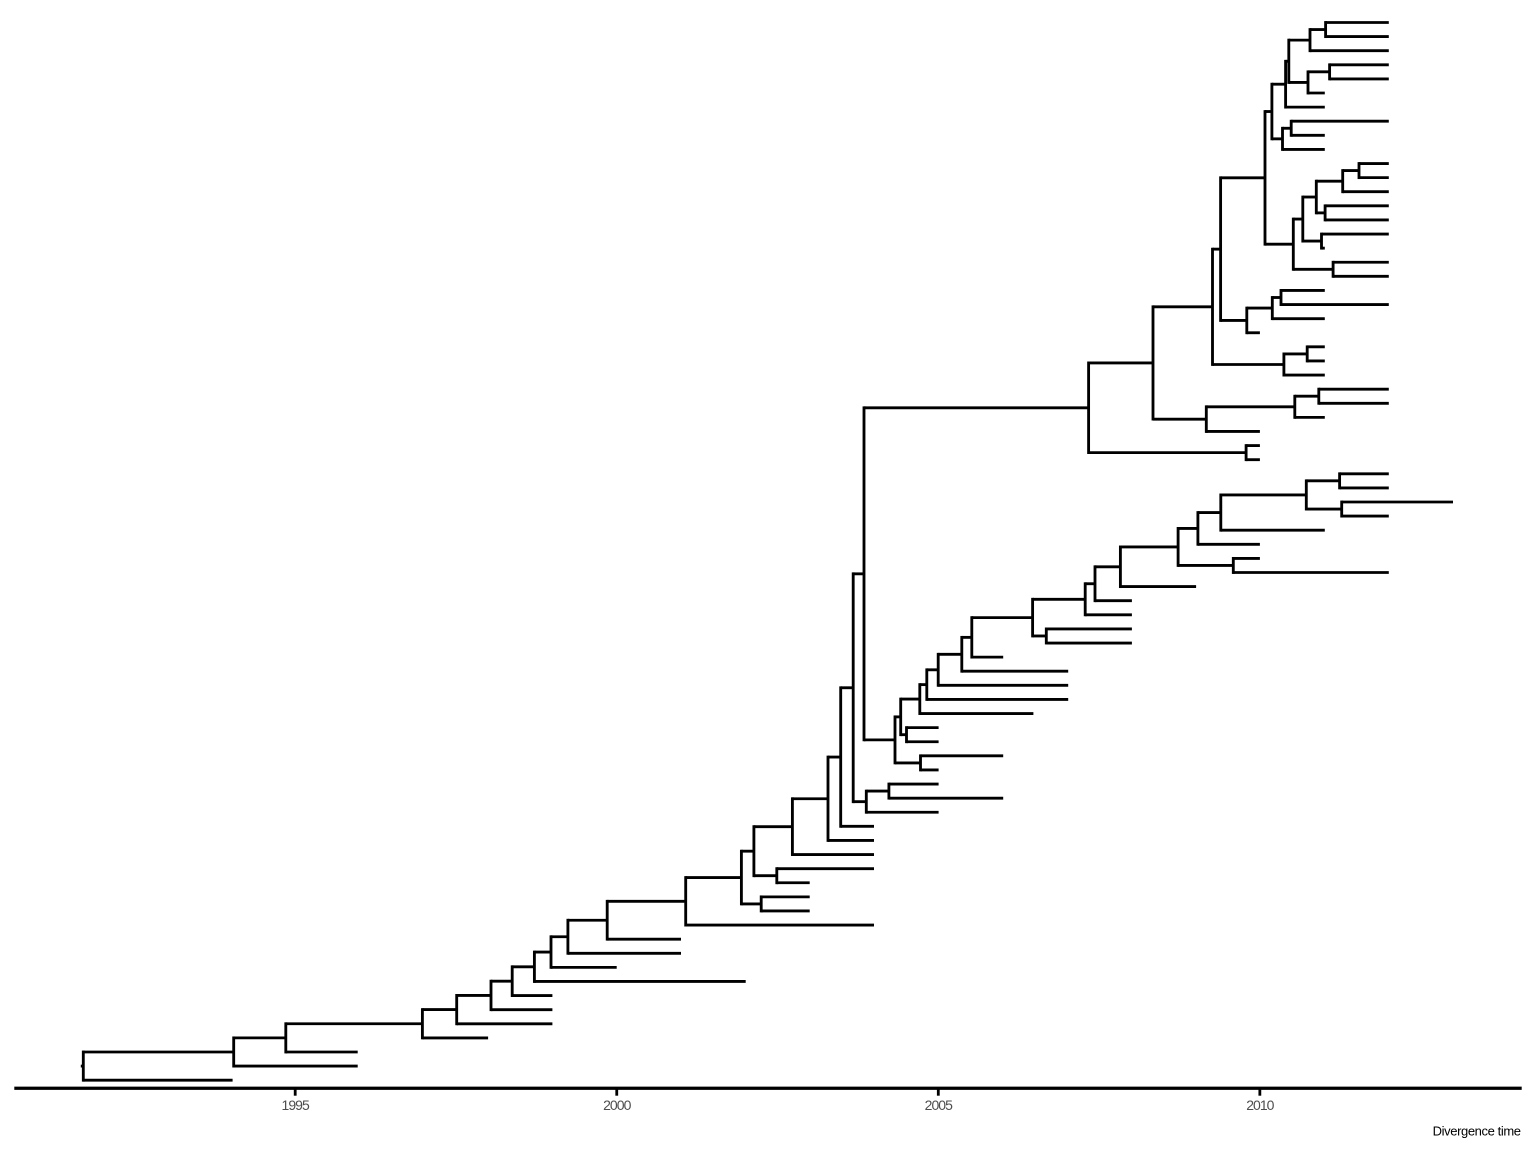  Describe the element at coordinates (1477, 1130) in the screenshot. I see `svg-text: Divergence time` at that location.